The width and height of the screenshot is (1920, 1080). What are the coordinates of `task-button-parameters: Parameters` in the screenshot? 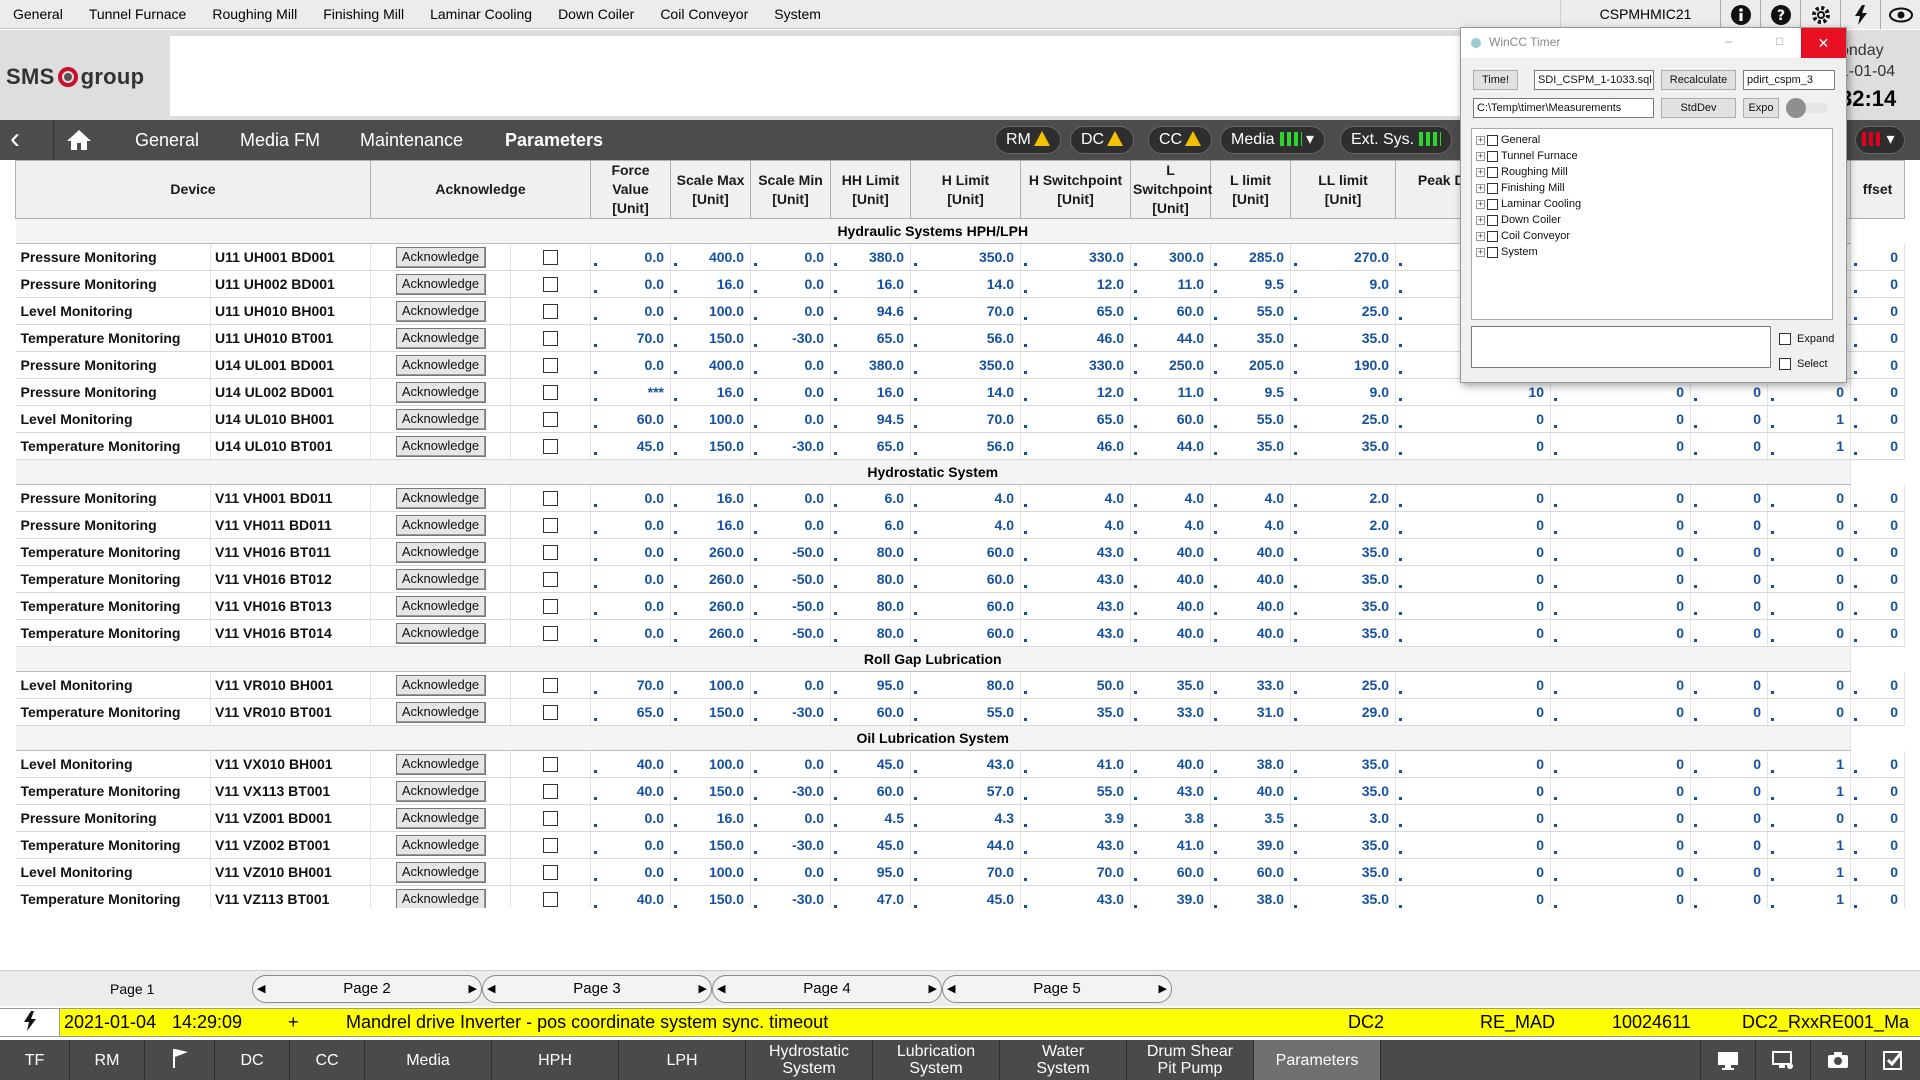 It's located at (1317, 1060).